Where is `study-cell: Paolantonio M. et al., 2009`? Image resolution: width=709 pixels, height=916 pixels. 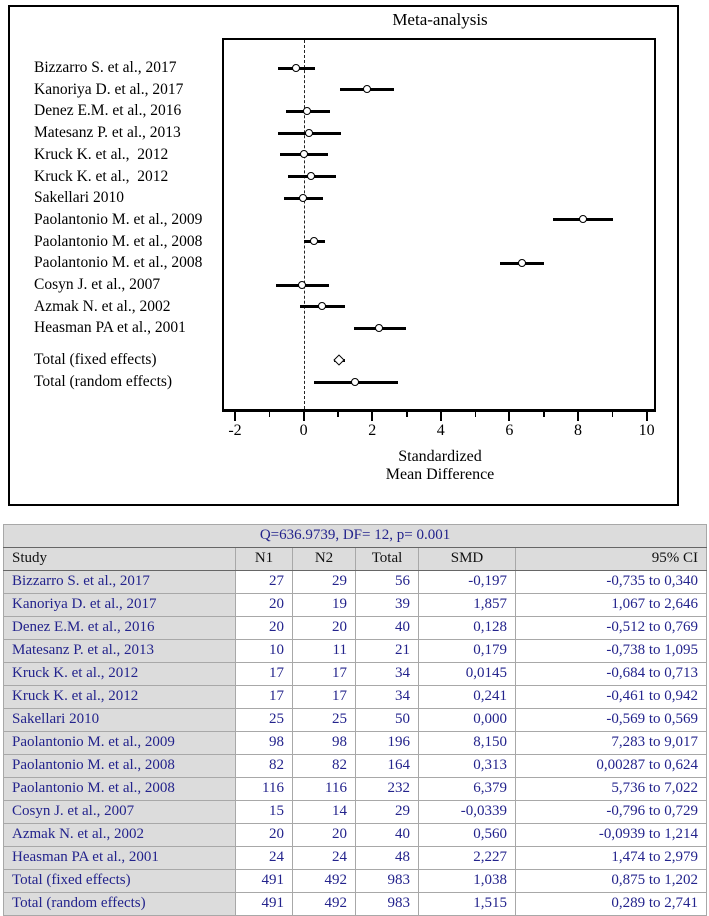
study-cell: Paolantonio M. et al., 2009 is located at coordinates (119, 743).